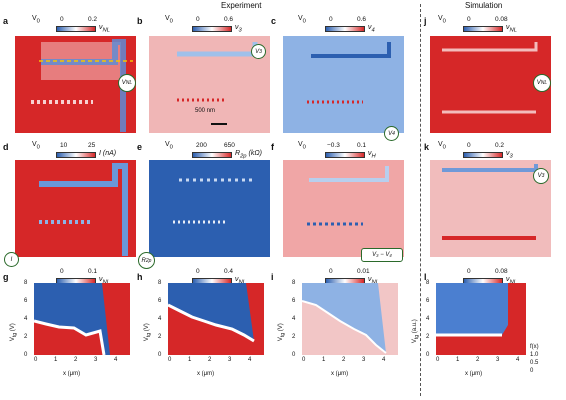  Describe the element at coordinates (509, 155) in the screenshot. I see `sym-k: ν3` at that location.